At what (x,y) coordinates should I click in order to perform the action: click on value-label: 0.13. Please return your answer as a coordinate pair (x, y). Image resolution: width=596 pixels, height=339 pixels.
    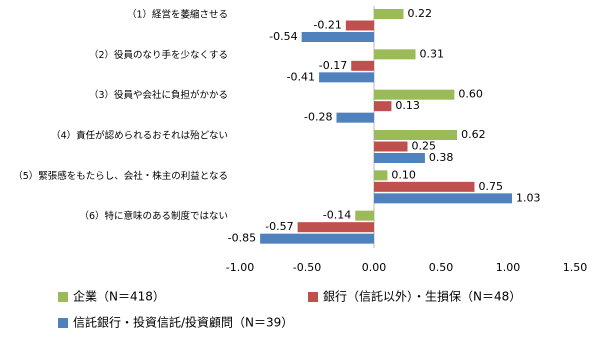
    Looking at the image, I should click on (407, 105).